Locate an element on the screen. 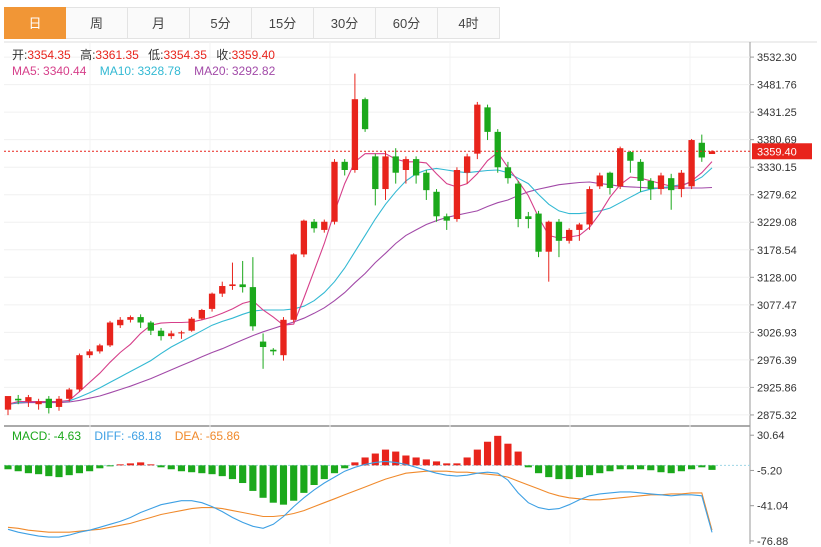 This screenshot has height=547, width=821. tab-1: 周 is located at coordinates (97, 23).